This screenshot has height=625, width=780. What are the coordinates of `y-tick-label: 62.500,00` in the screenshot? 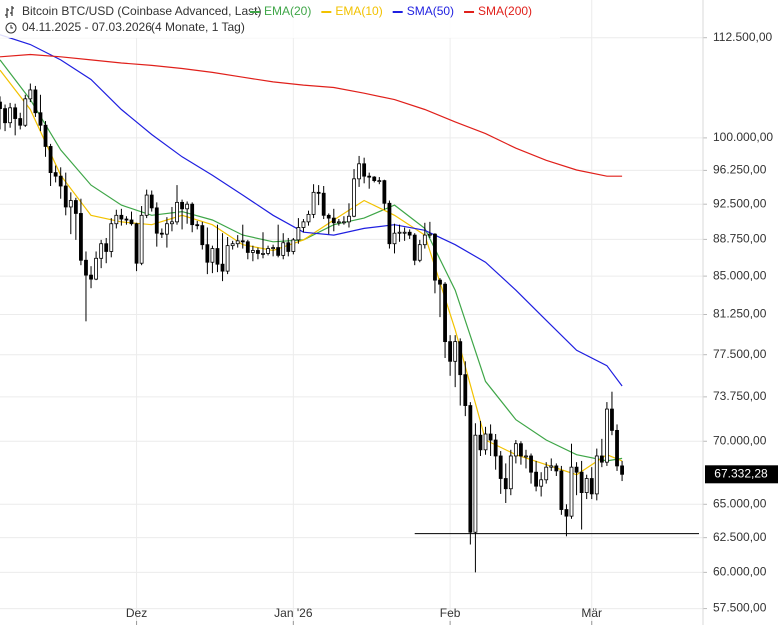 It's located at (740, 537).